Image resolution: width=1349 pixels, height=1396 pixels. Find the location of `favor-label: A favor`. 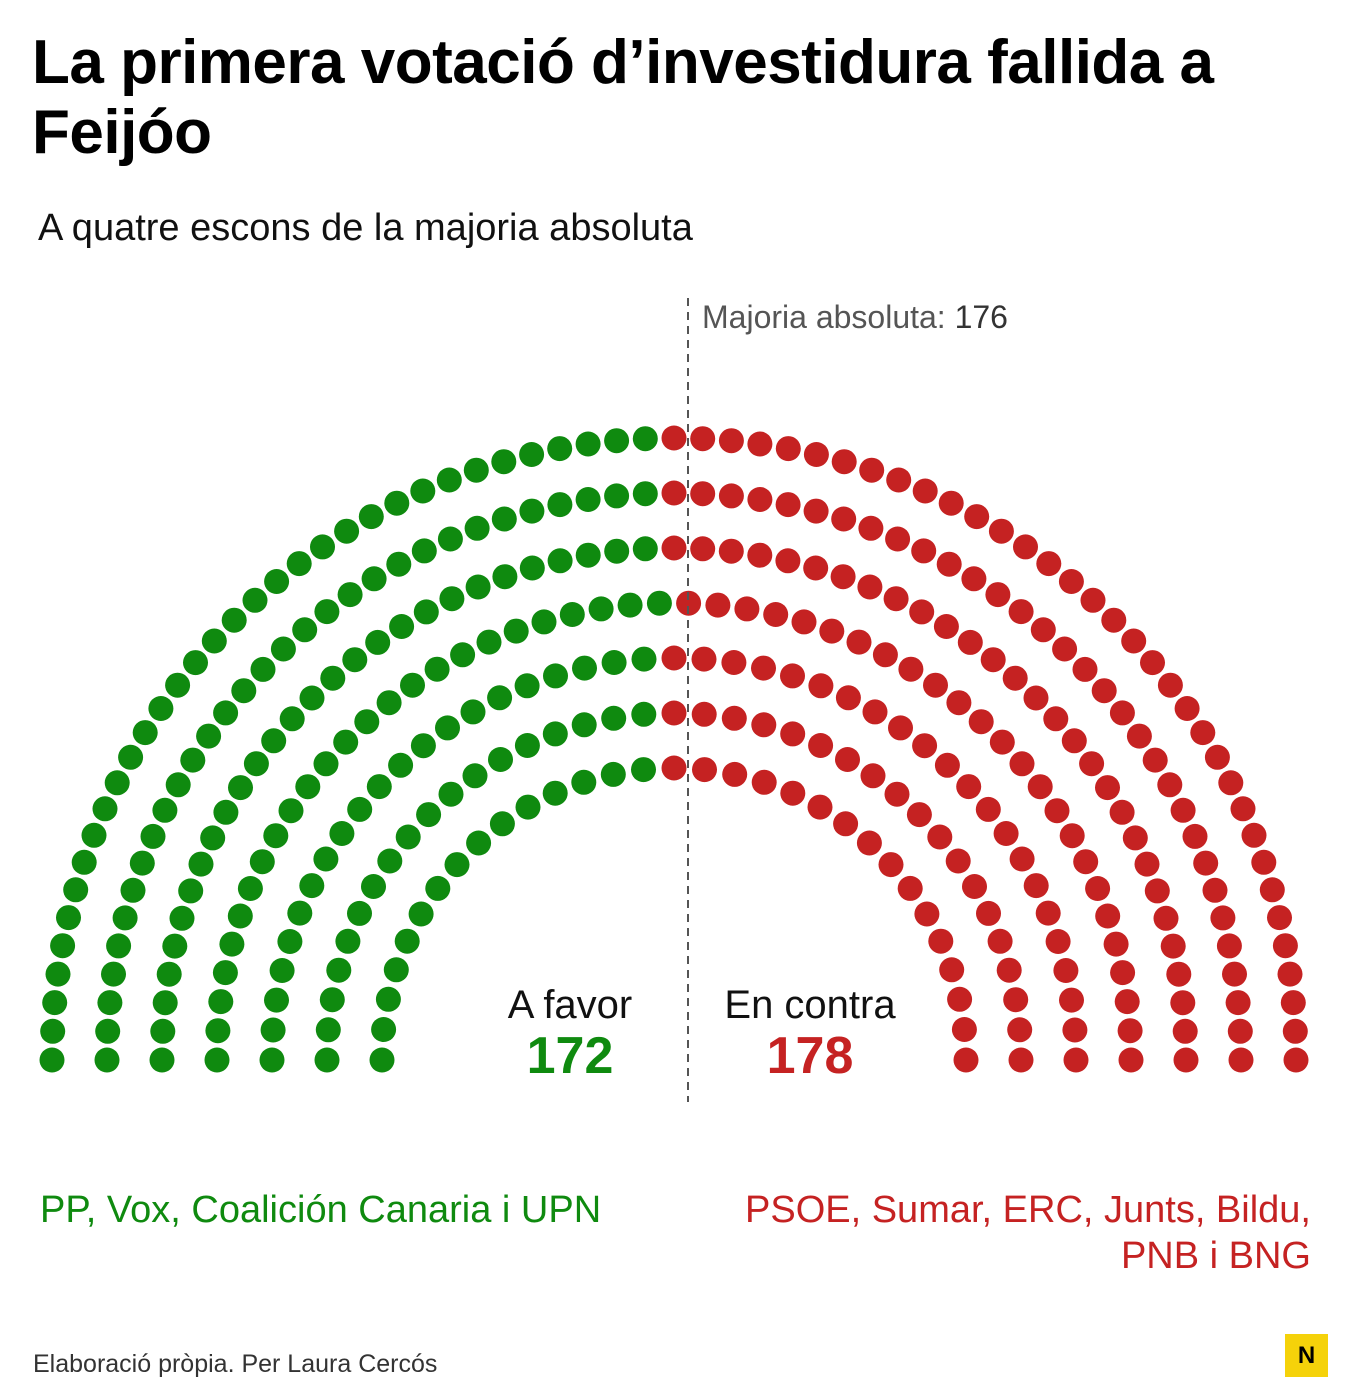

favor-label: A favor is located at coordinates (570, 1005).